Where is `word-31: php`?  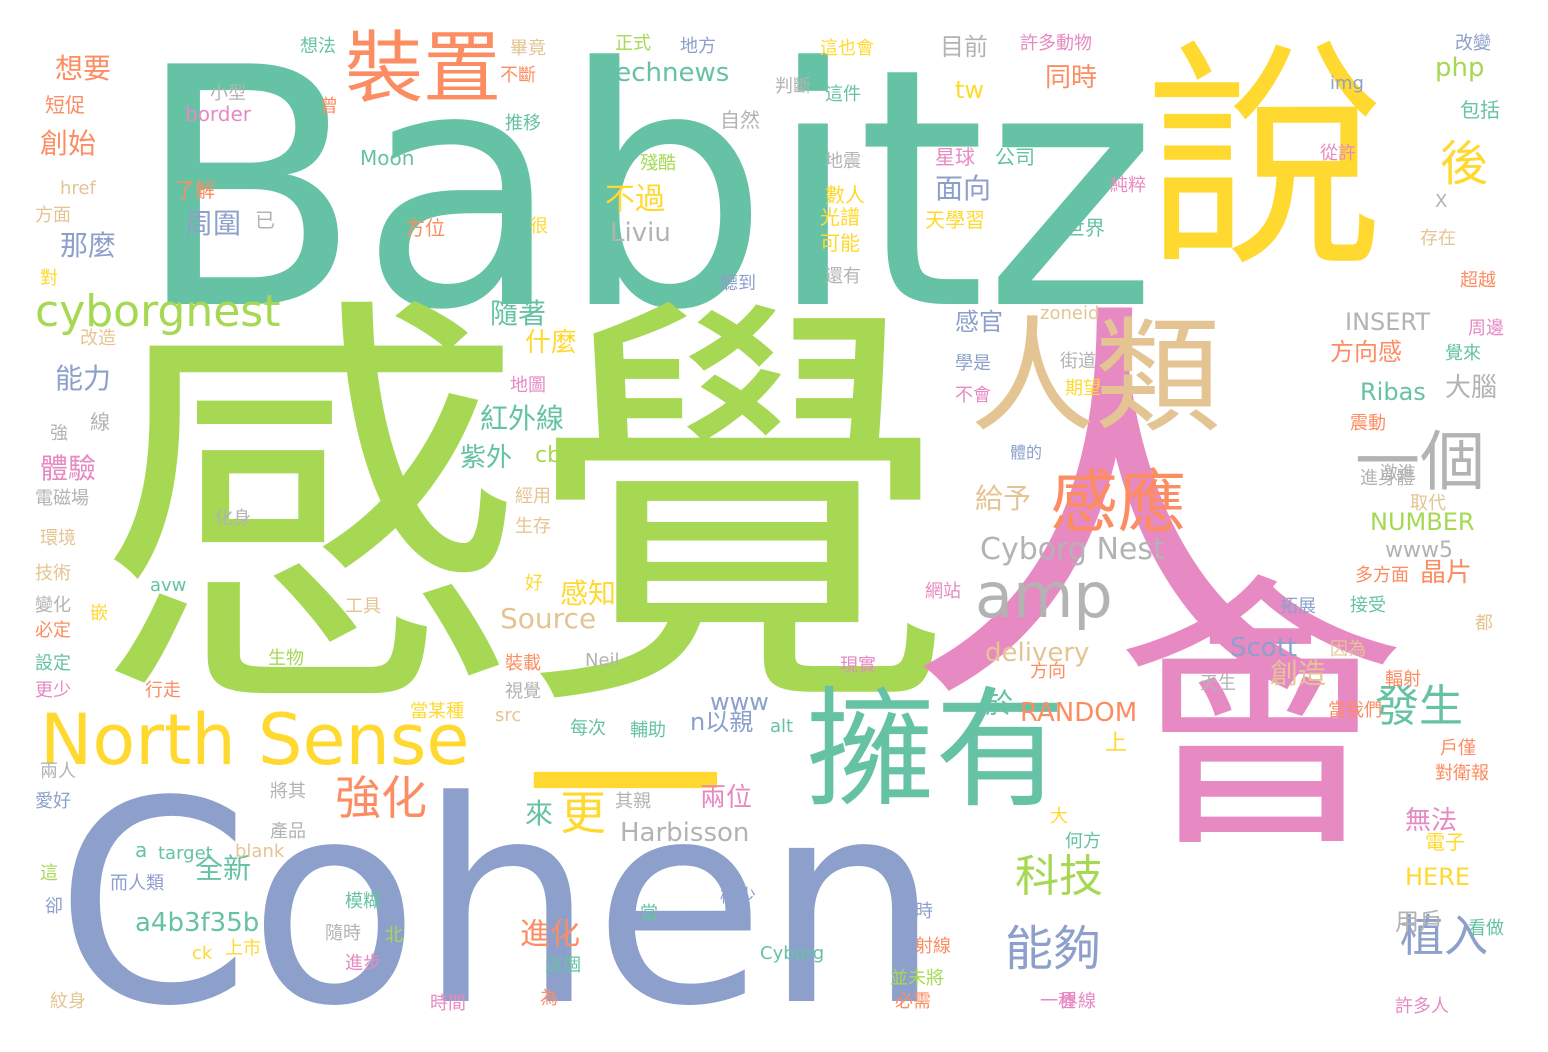
word-31: php is located at coordinates (1460, 68).